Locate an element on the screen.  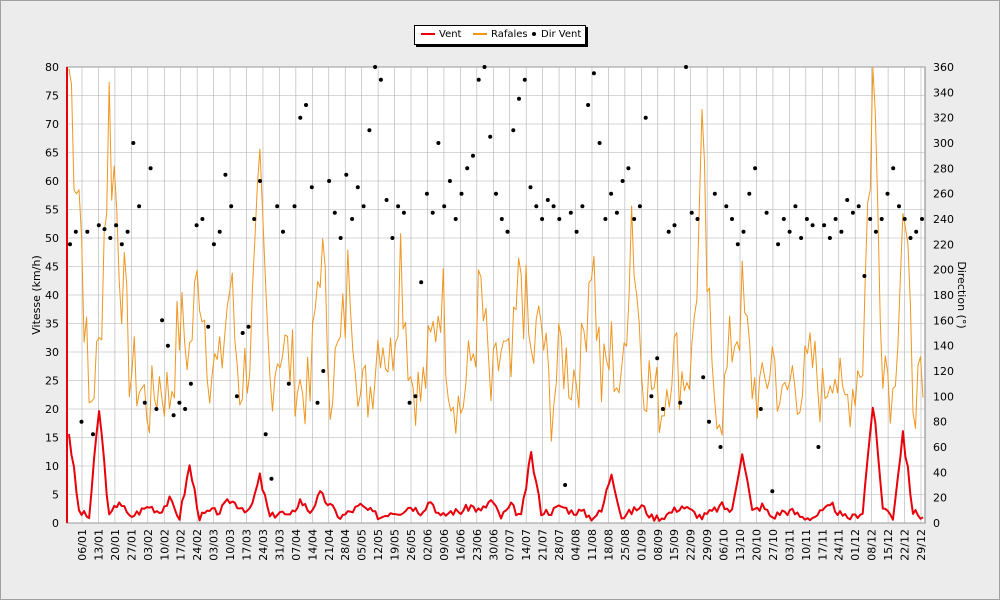
legend-item-rafales: Rafales is located at coordinates (500, 35).